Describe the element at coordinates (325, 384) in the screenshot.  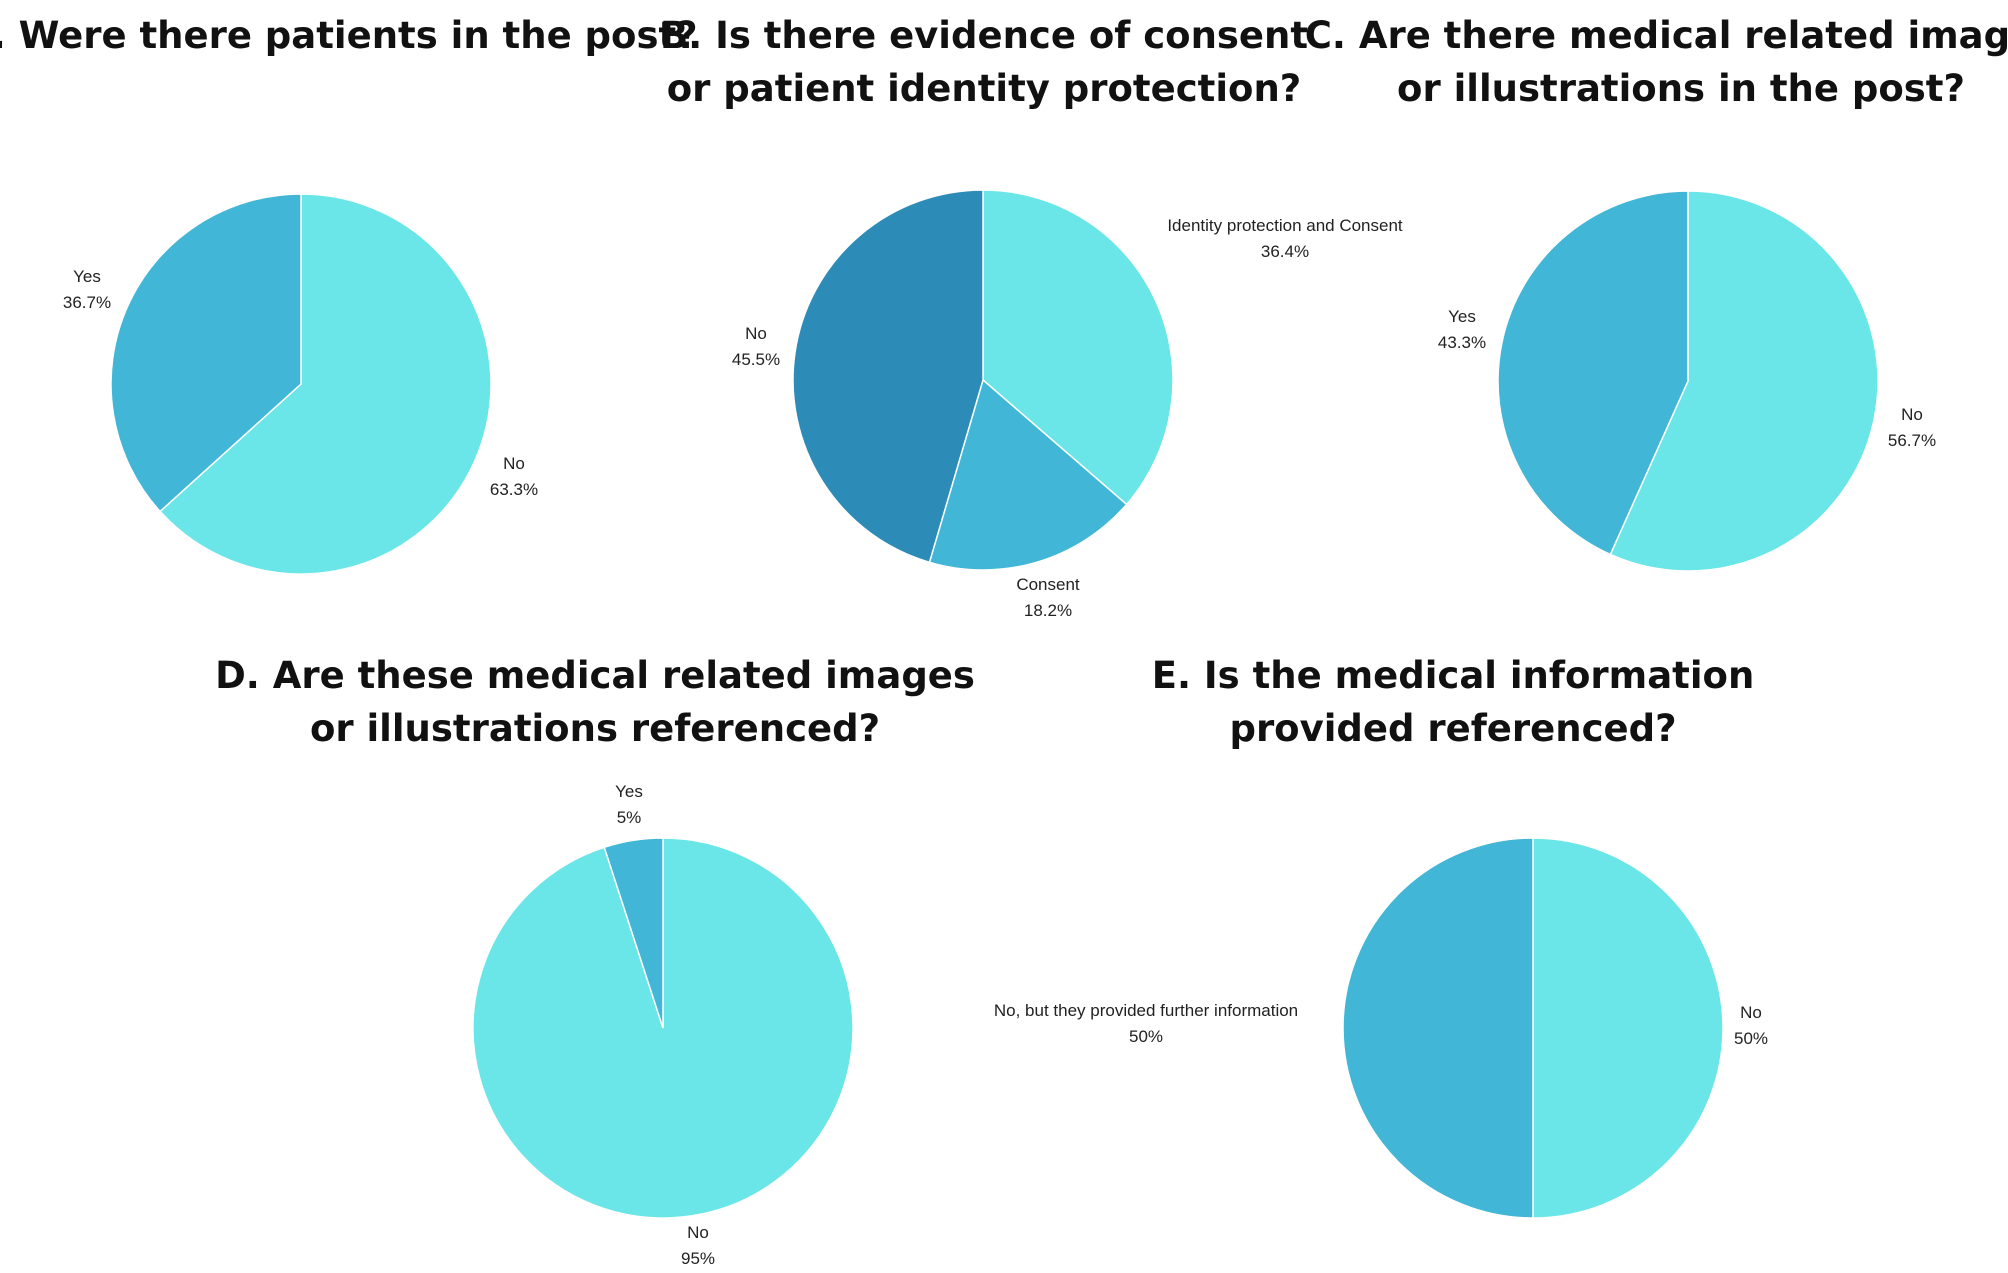
I see `chart-a-slice-no` at that location.